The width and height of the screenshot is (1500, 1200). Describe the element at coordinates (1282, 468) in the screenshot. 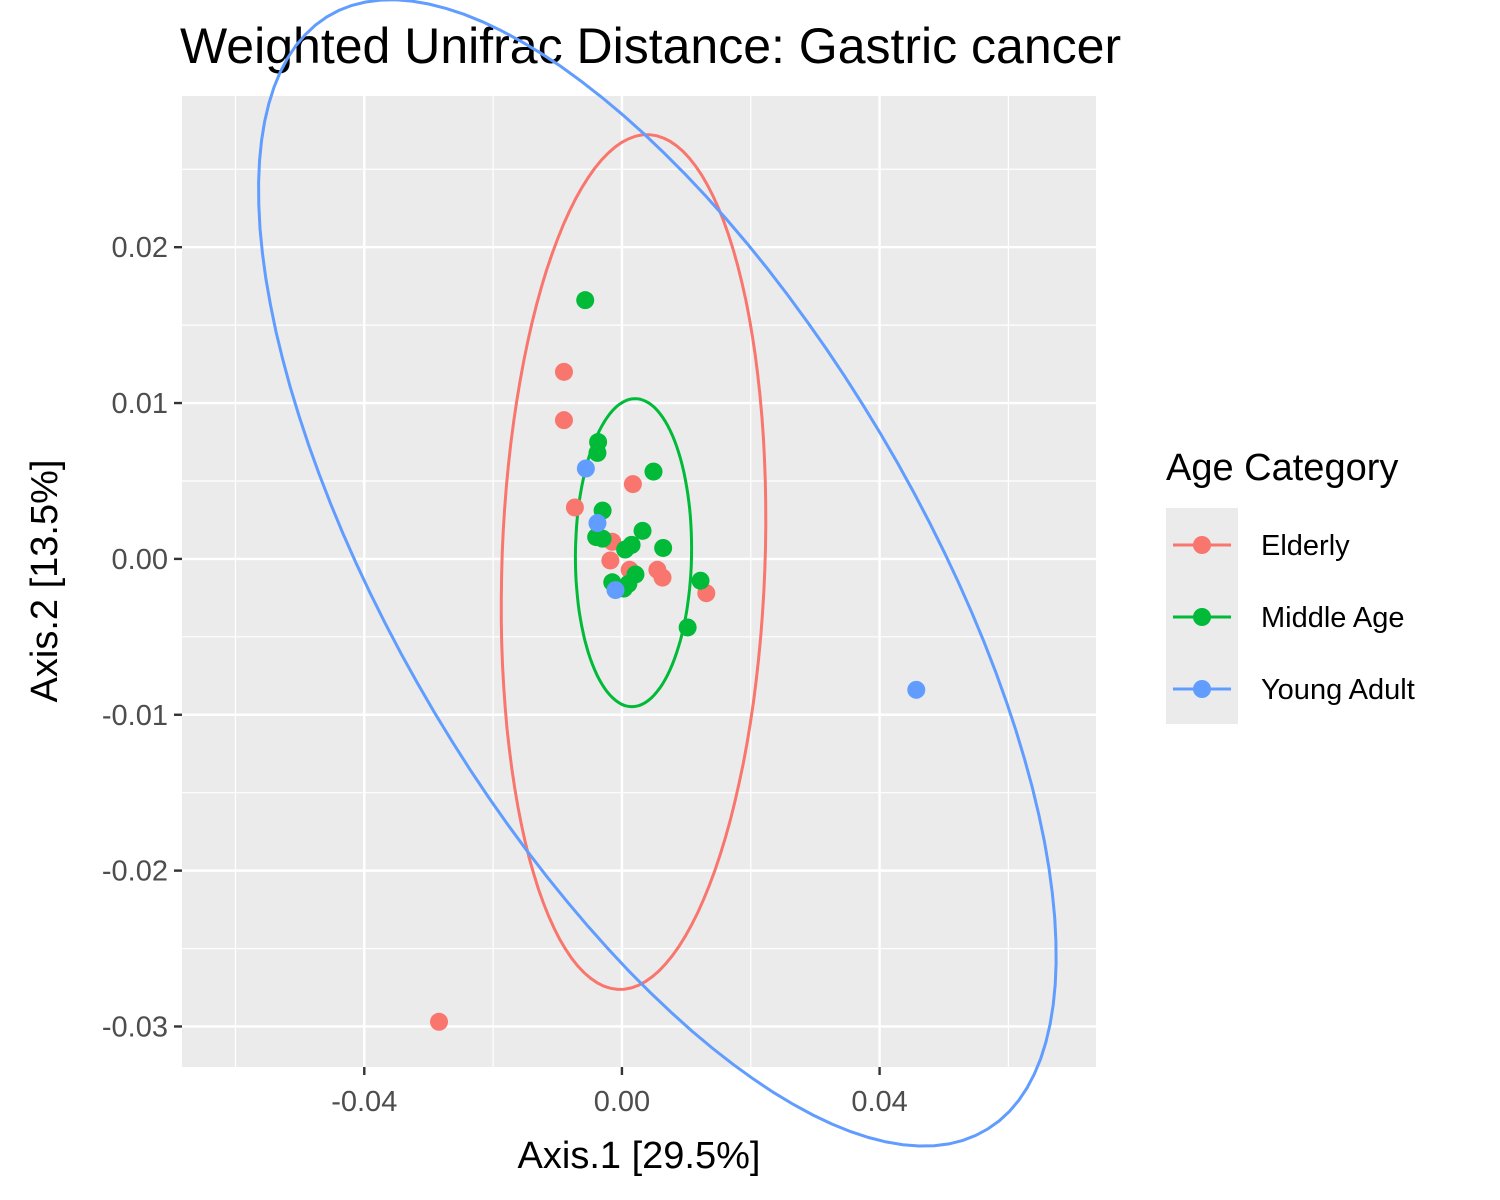

I see `legend-title: Age Category` at that location.